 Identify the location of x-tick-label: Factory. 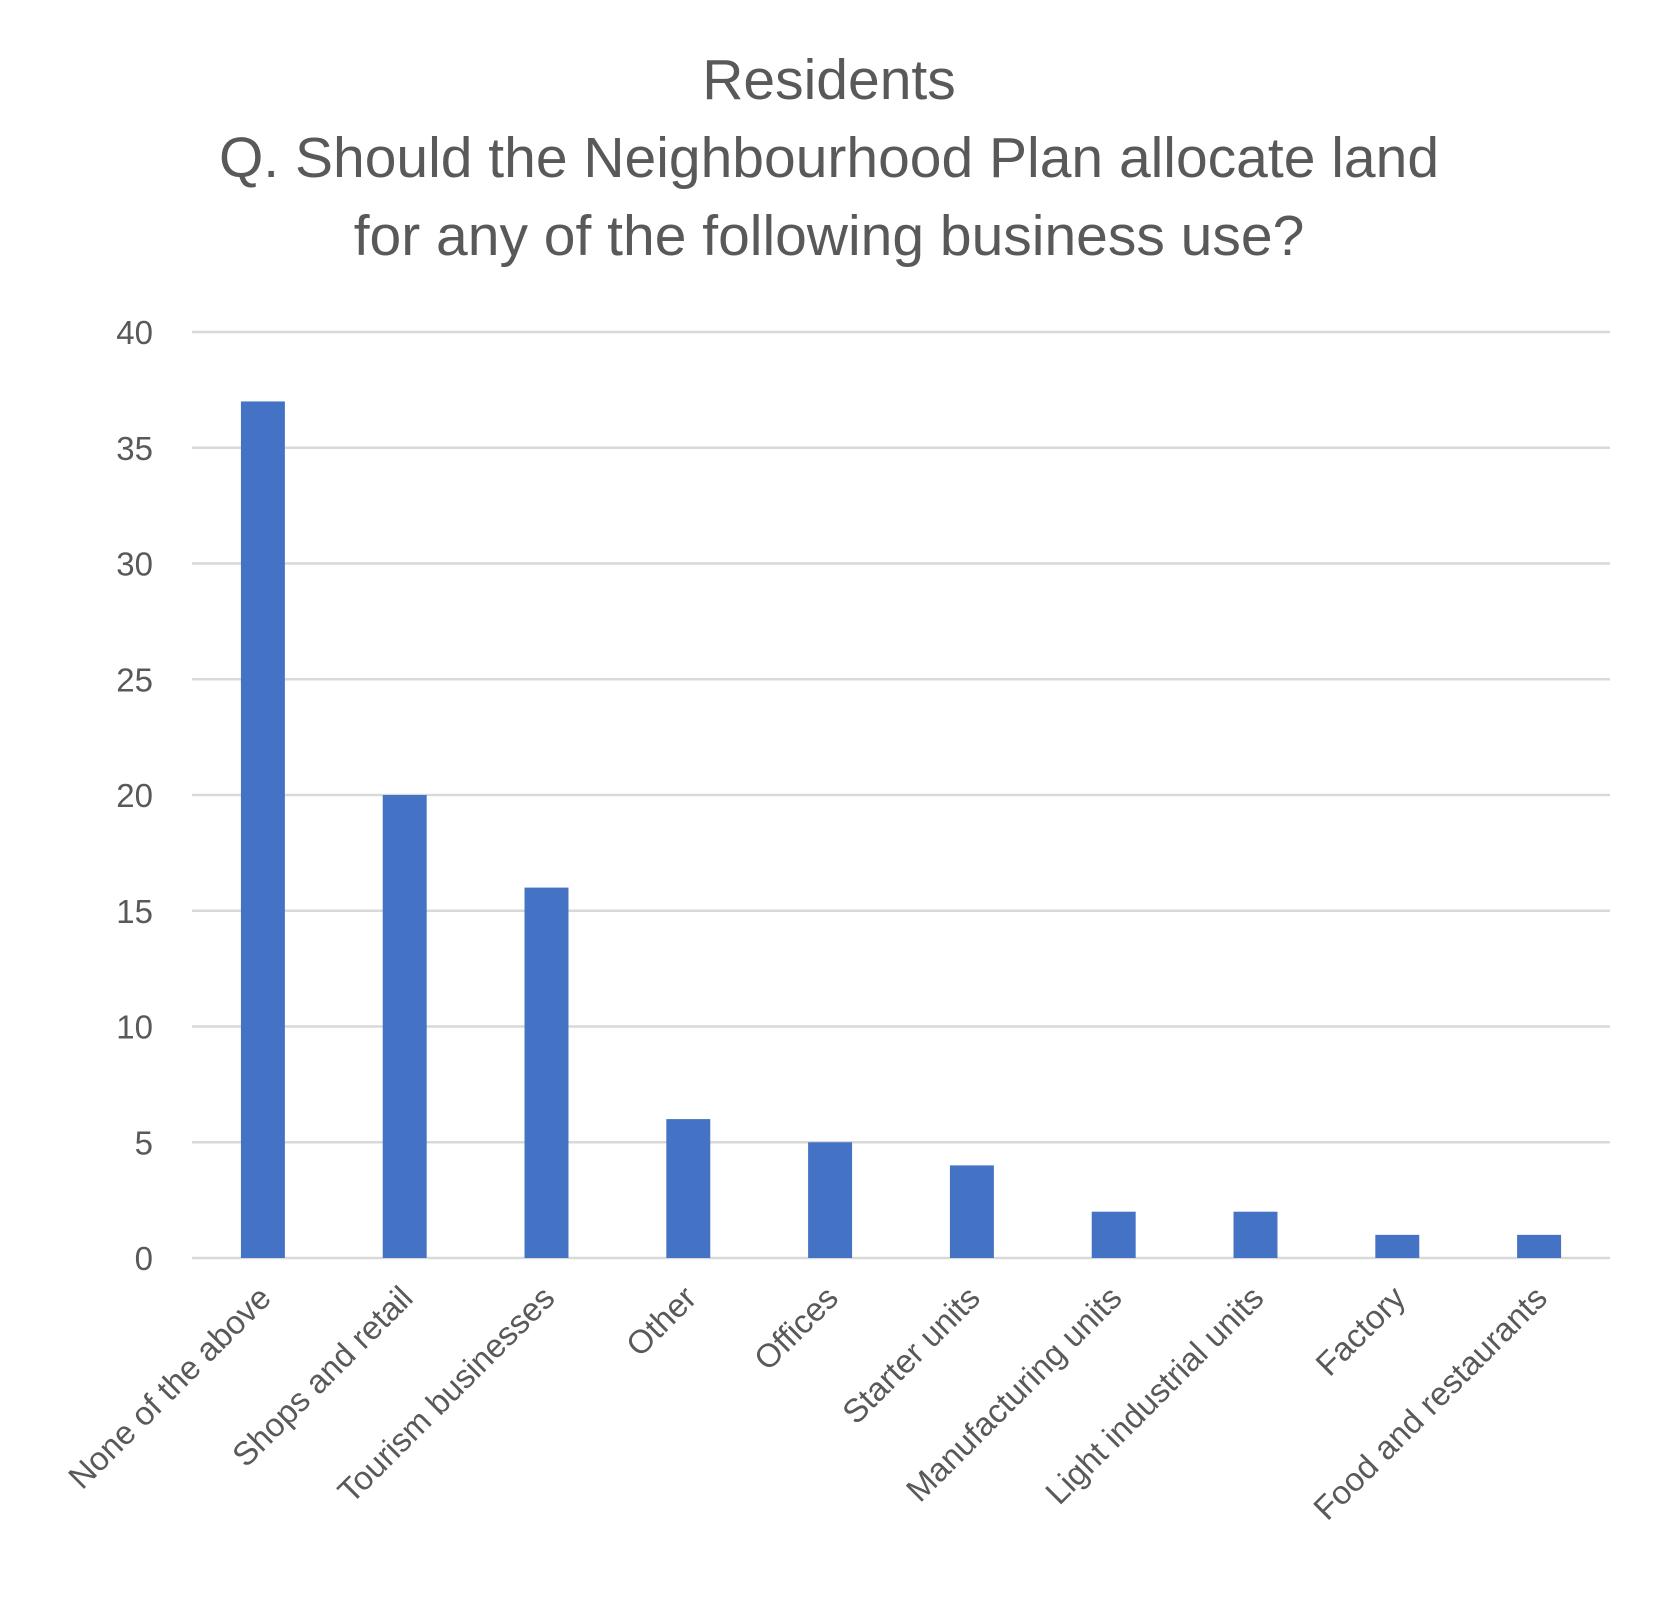
(1360, 1330).